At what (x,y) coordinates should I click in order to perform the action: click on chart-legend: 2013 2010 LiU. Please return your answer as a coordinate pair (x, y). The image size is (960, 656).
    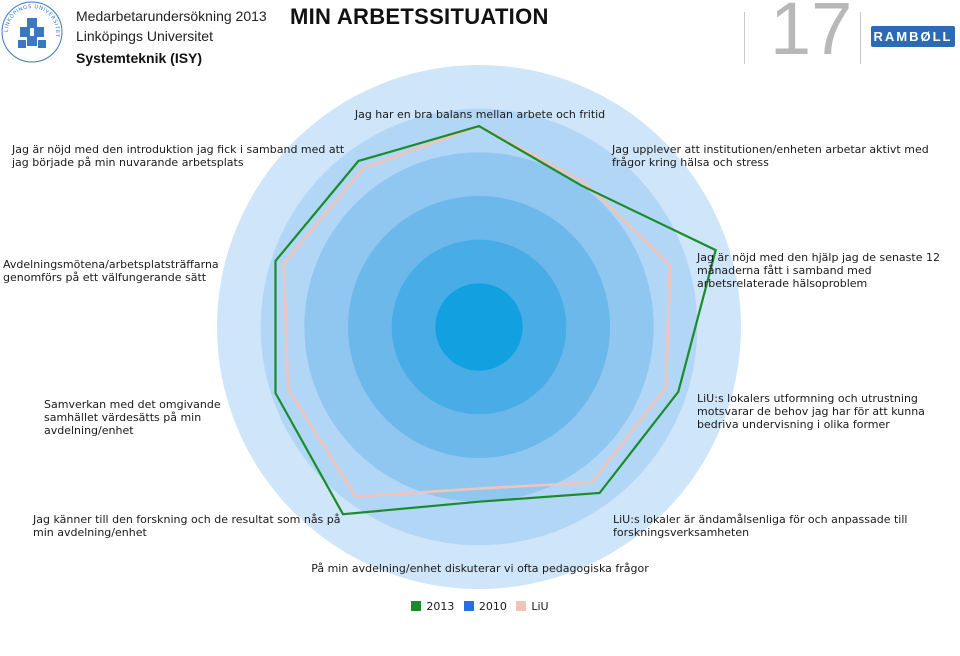
    Looking at the image, I should click on (480, 606).